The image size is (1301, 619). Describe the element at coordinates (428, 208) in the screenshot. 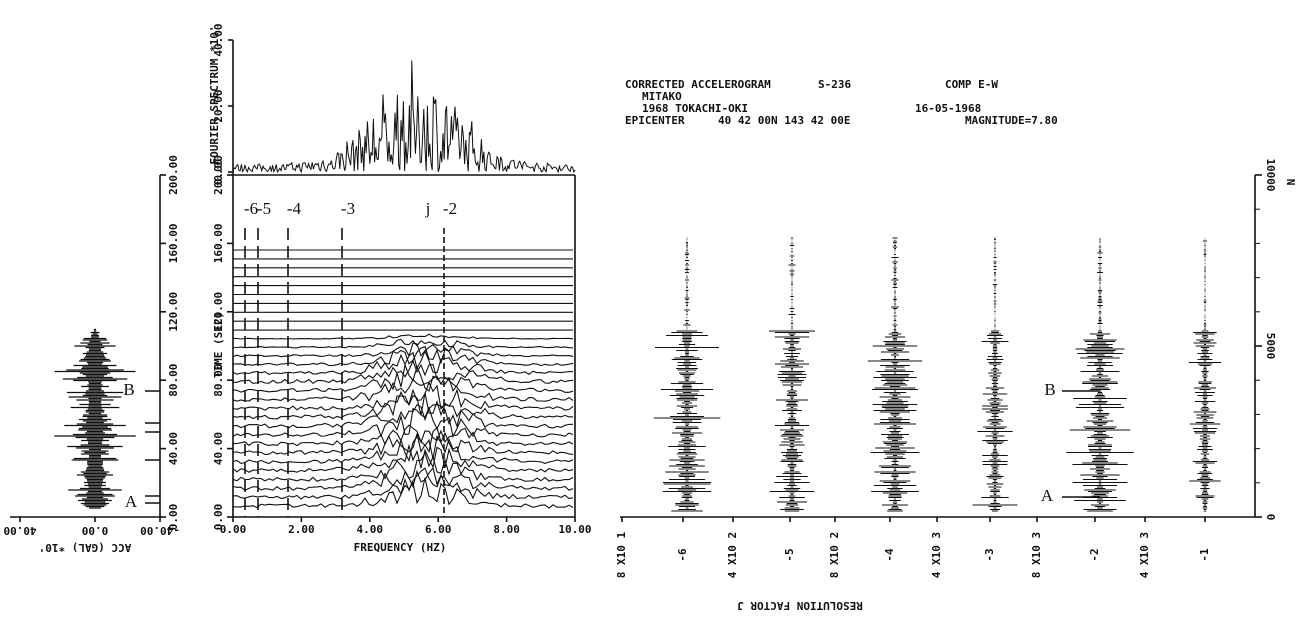

I see `freq-marker-label: j` at that location.